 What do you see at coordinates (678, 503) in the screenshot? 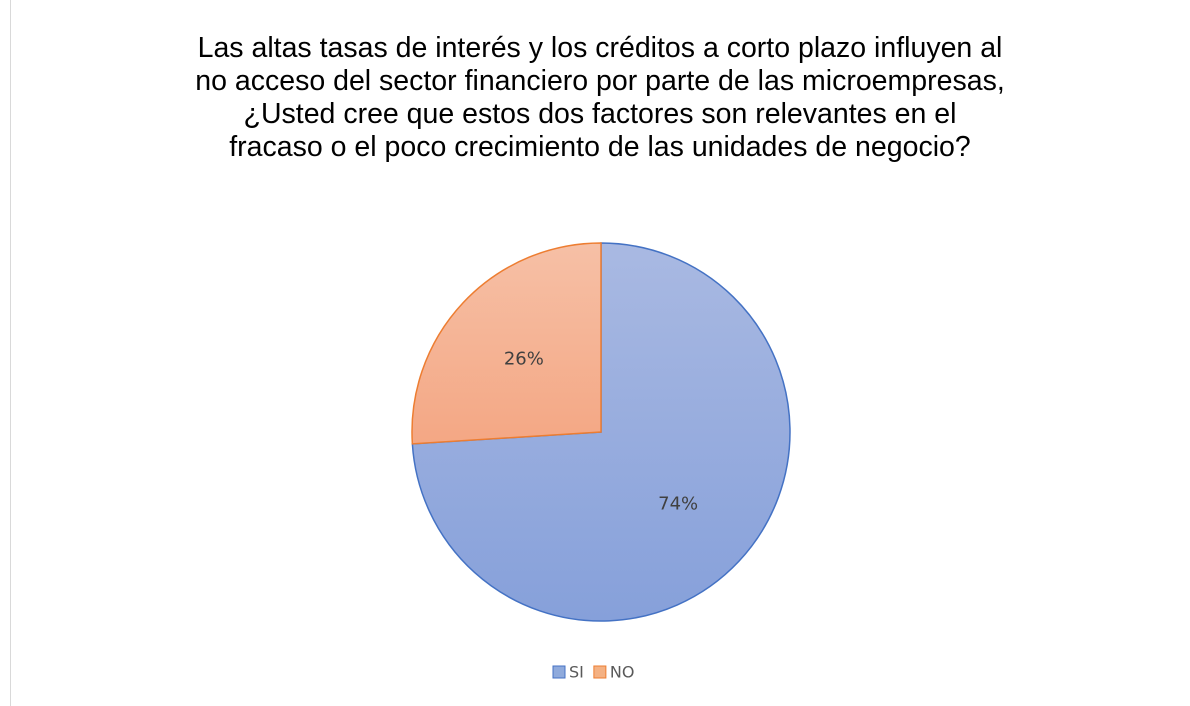
I see `data-label: 74%` at bounding box center [678, 503].